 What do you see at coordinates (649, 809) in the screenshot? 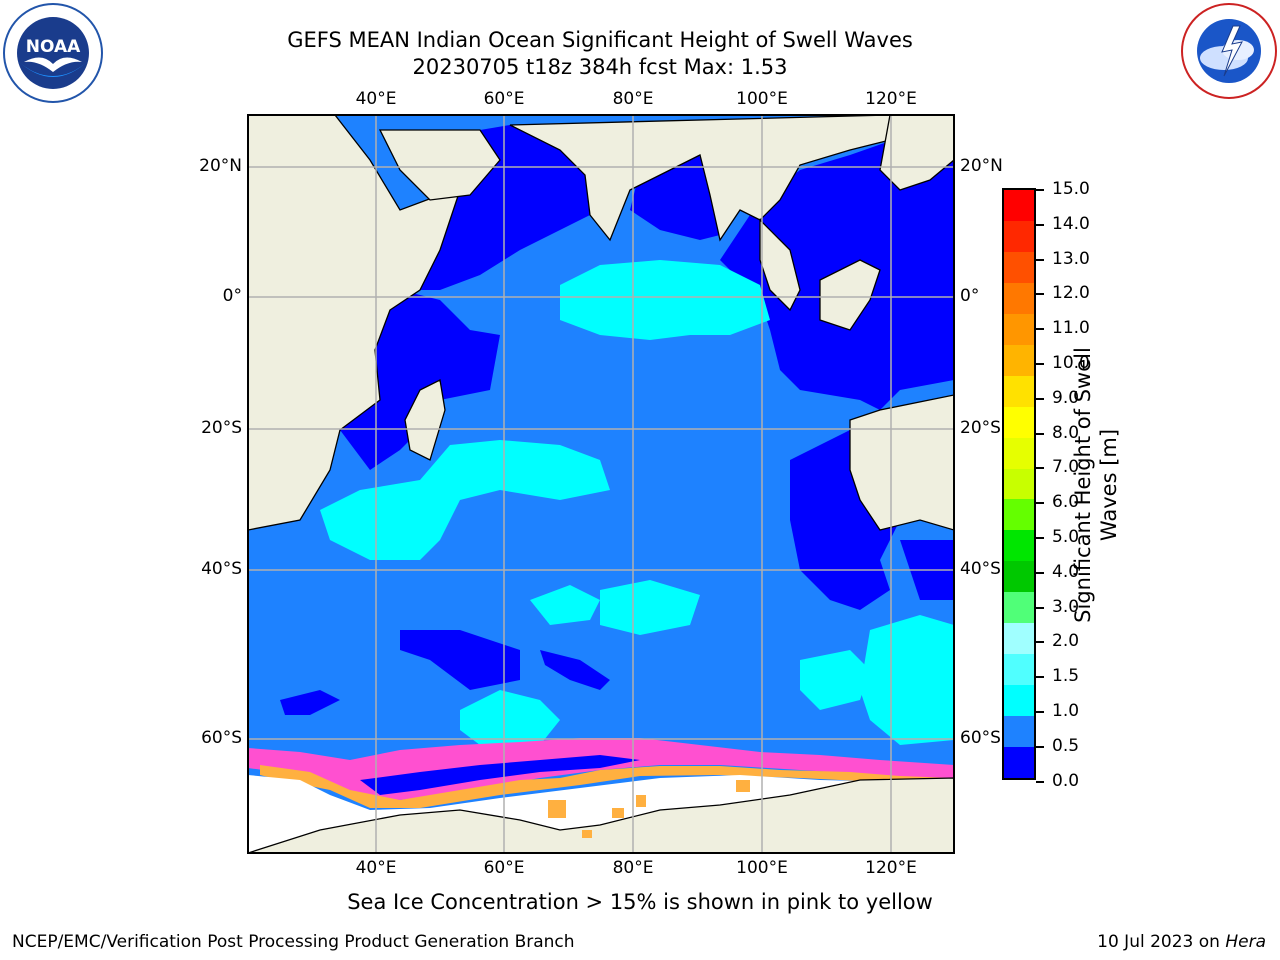
I see `sea-ice-specks` at bounding box center [649, 809].